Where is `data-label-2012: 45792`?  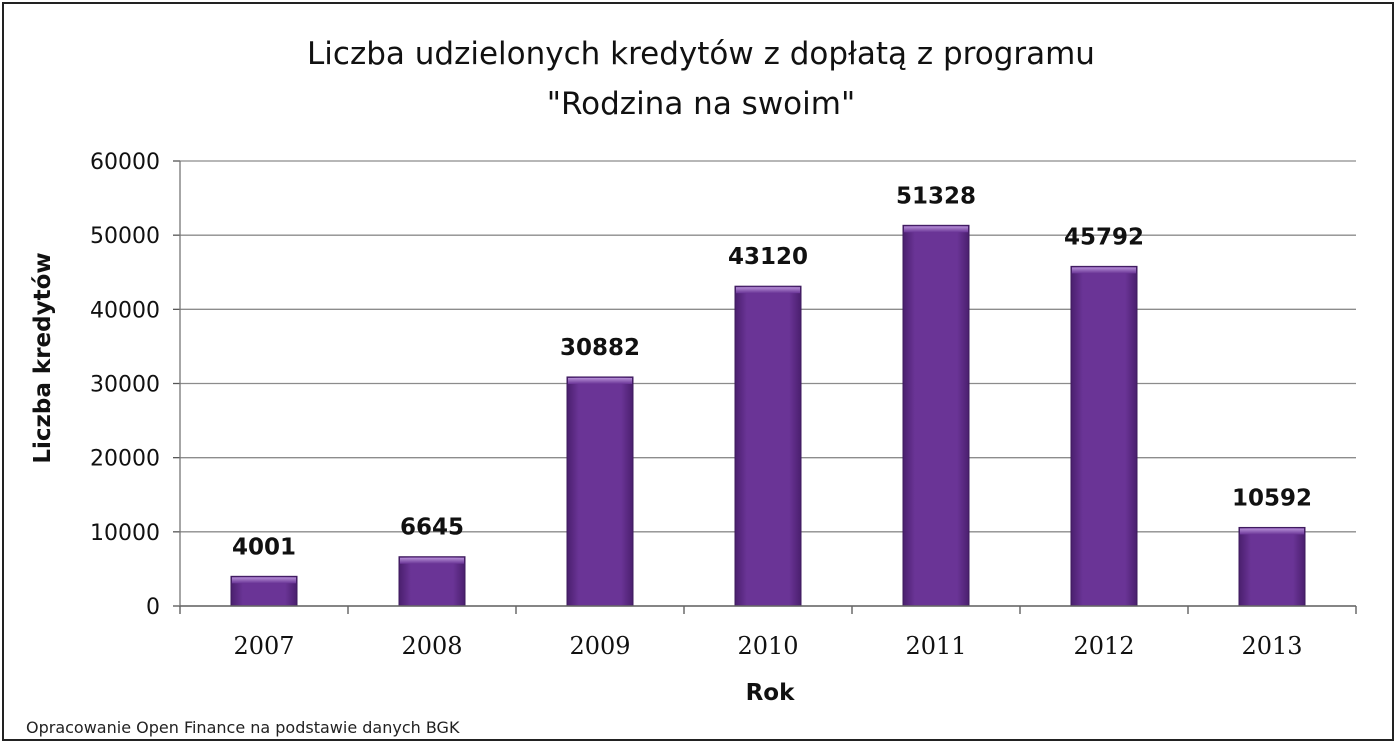
data-label-2012: 45792 is located at coordinates (1104, 237).